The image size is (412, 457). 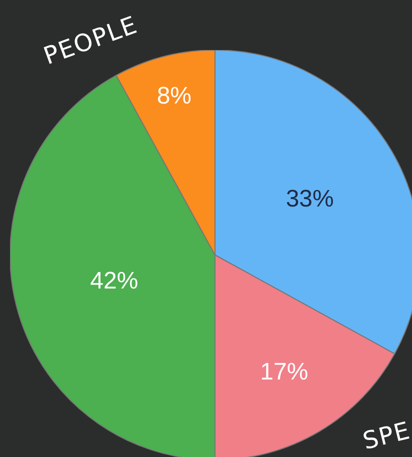 What do you see at coordinates (114, 280) in the screenshot?
I see `data-label: 42%` at bounding box center [114, 280].